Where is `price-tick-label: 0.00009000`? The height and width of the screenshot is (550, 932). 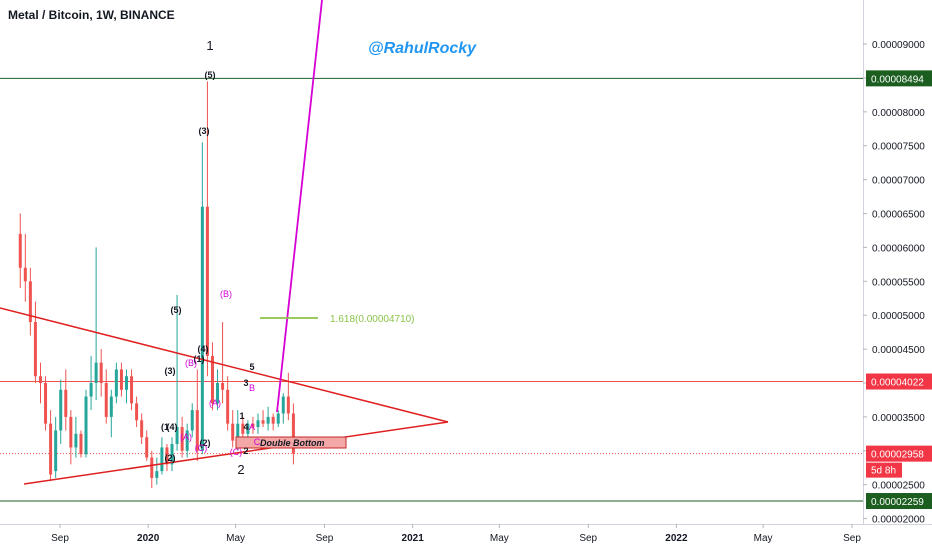 price-tick-label: 0.00009000 is located at coordinates (898, 45).